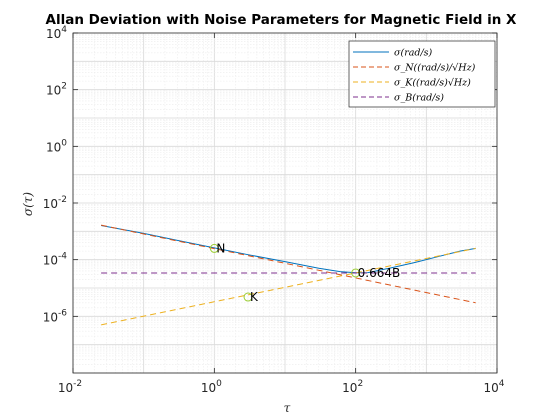 This screenshot has width=560, height=420. I want to click on y-tick-label-4: 10⁰, so click(56, 146).